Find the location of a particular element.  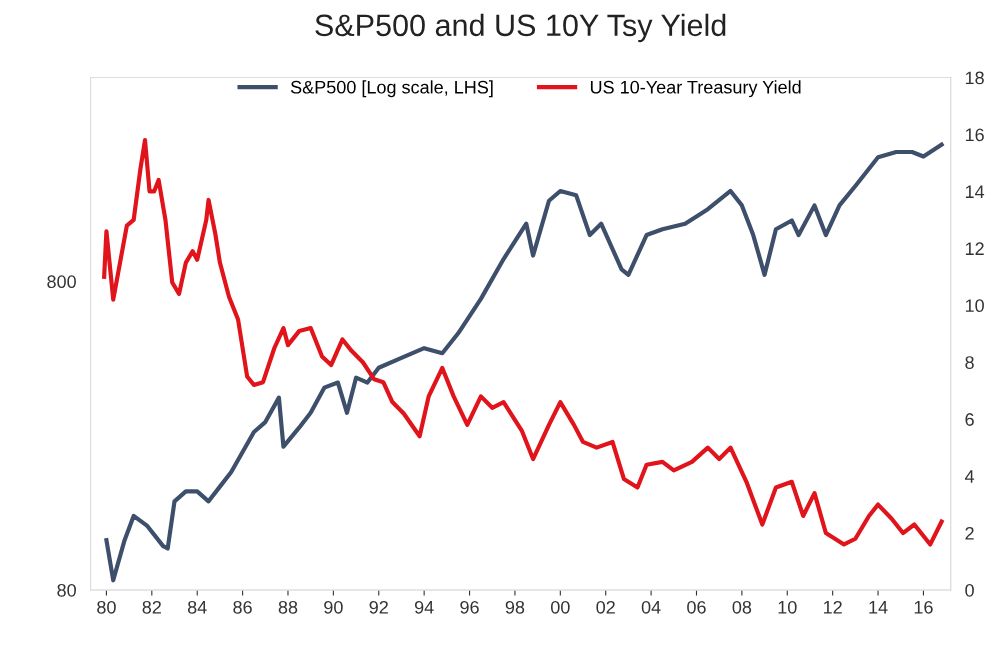

y2-tick-label: 10 is located at coordinates (974, 306).